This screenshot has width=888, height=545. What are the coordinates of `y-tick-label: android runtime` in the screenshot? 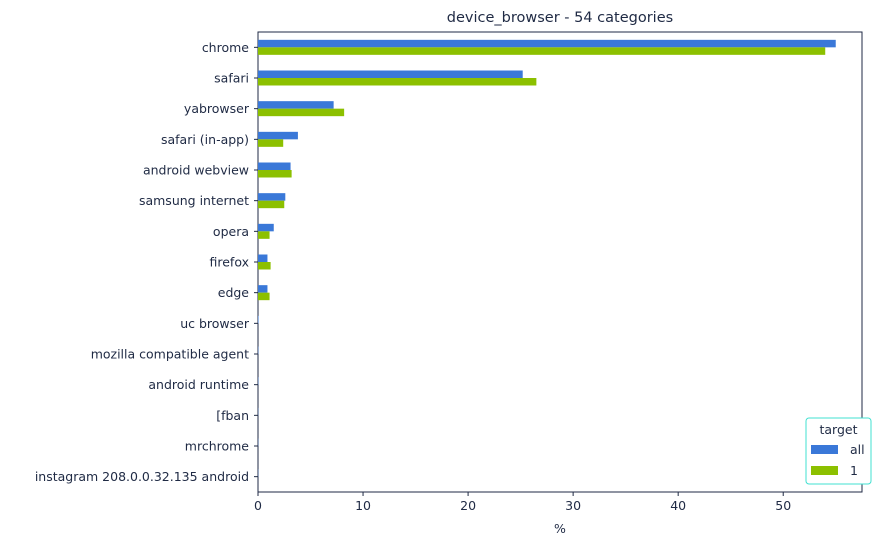 It's located at (198, 384).